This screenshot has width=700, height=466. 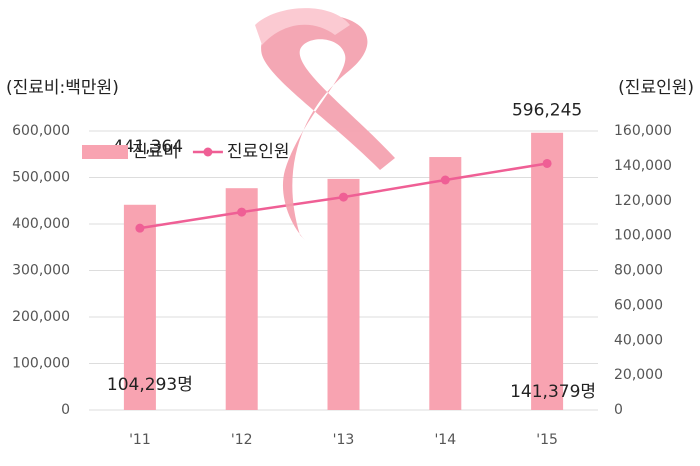 What do you see at coordinates (155, 152) in the screenshot?
I see `legend-label: 진료비` at bounding box center [155, 152].